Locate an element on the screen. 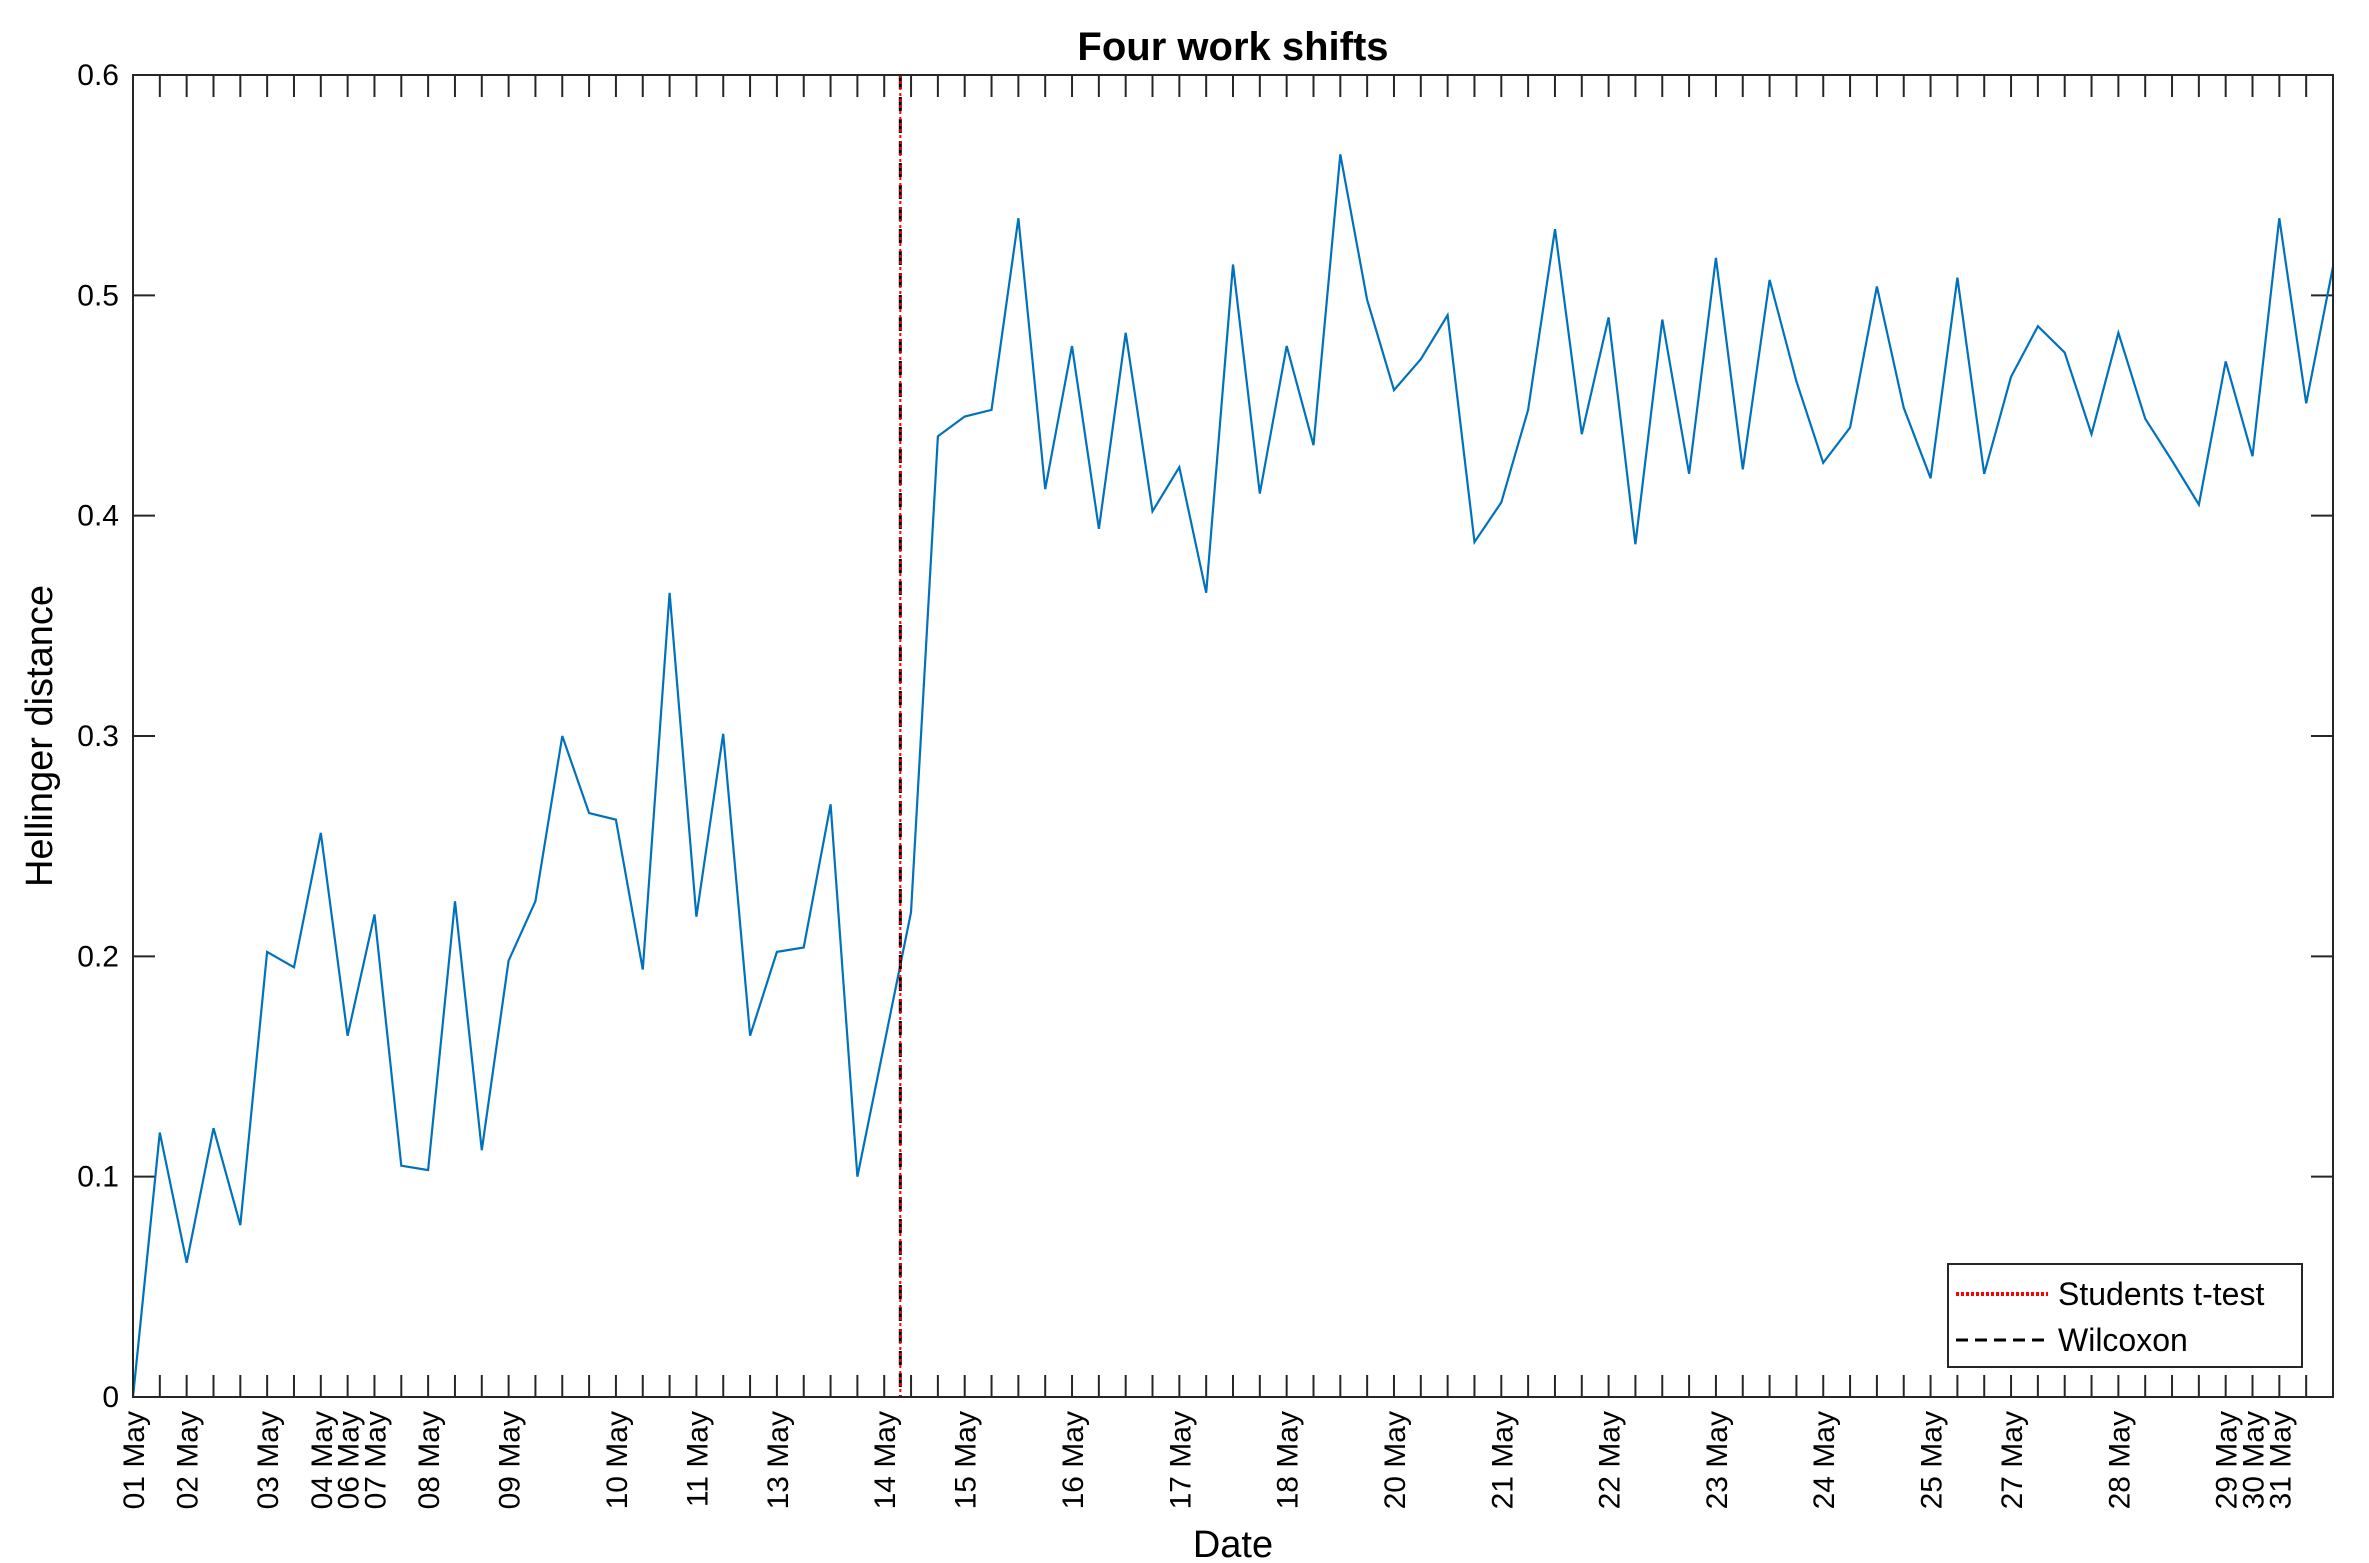  x-tick-label: 17 May is located at coordinates (1180, 1460).